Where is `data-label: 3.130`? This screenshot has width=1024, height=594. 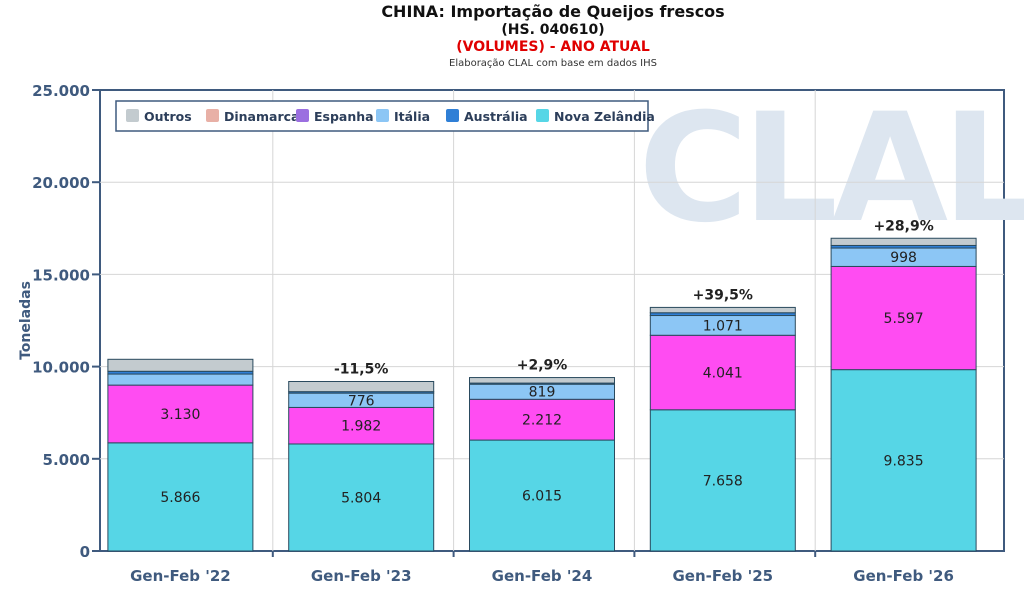 data-label: 3.130 is located at coordinates (180, 415).